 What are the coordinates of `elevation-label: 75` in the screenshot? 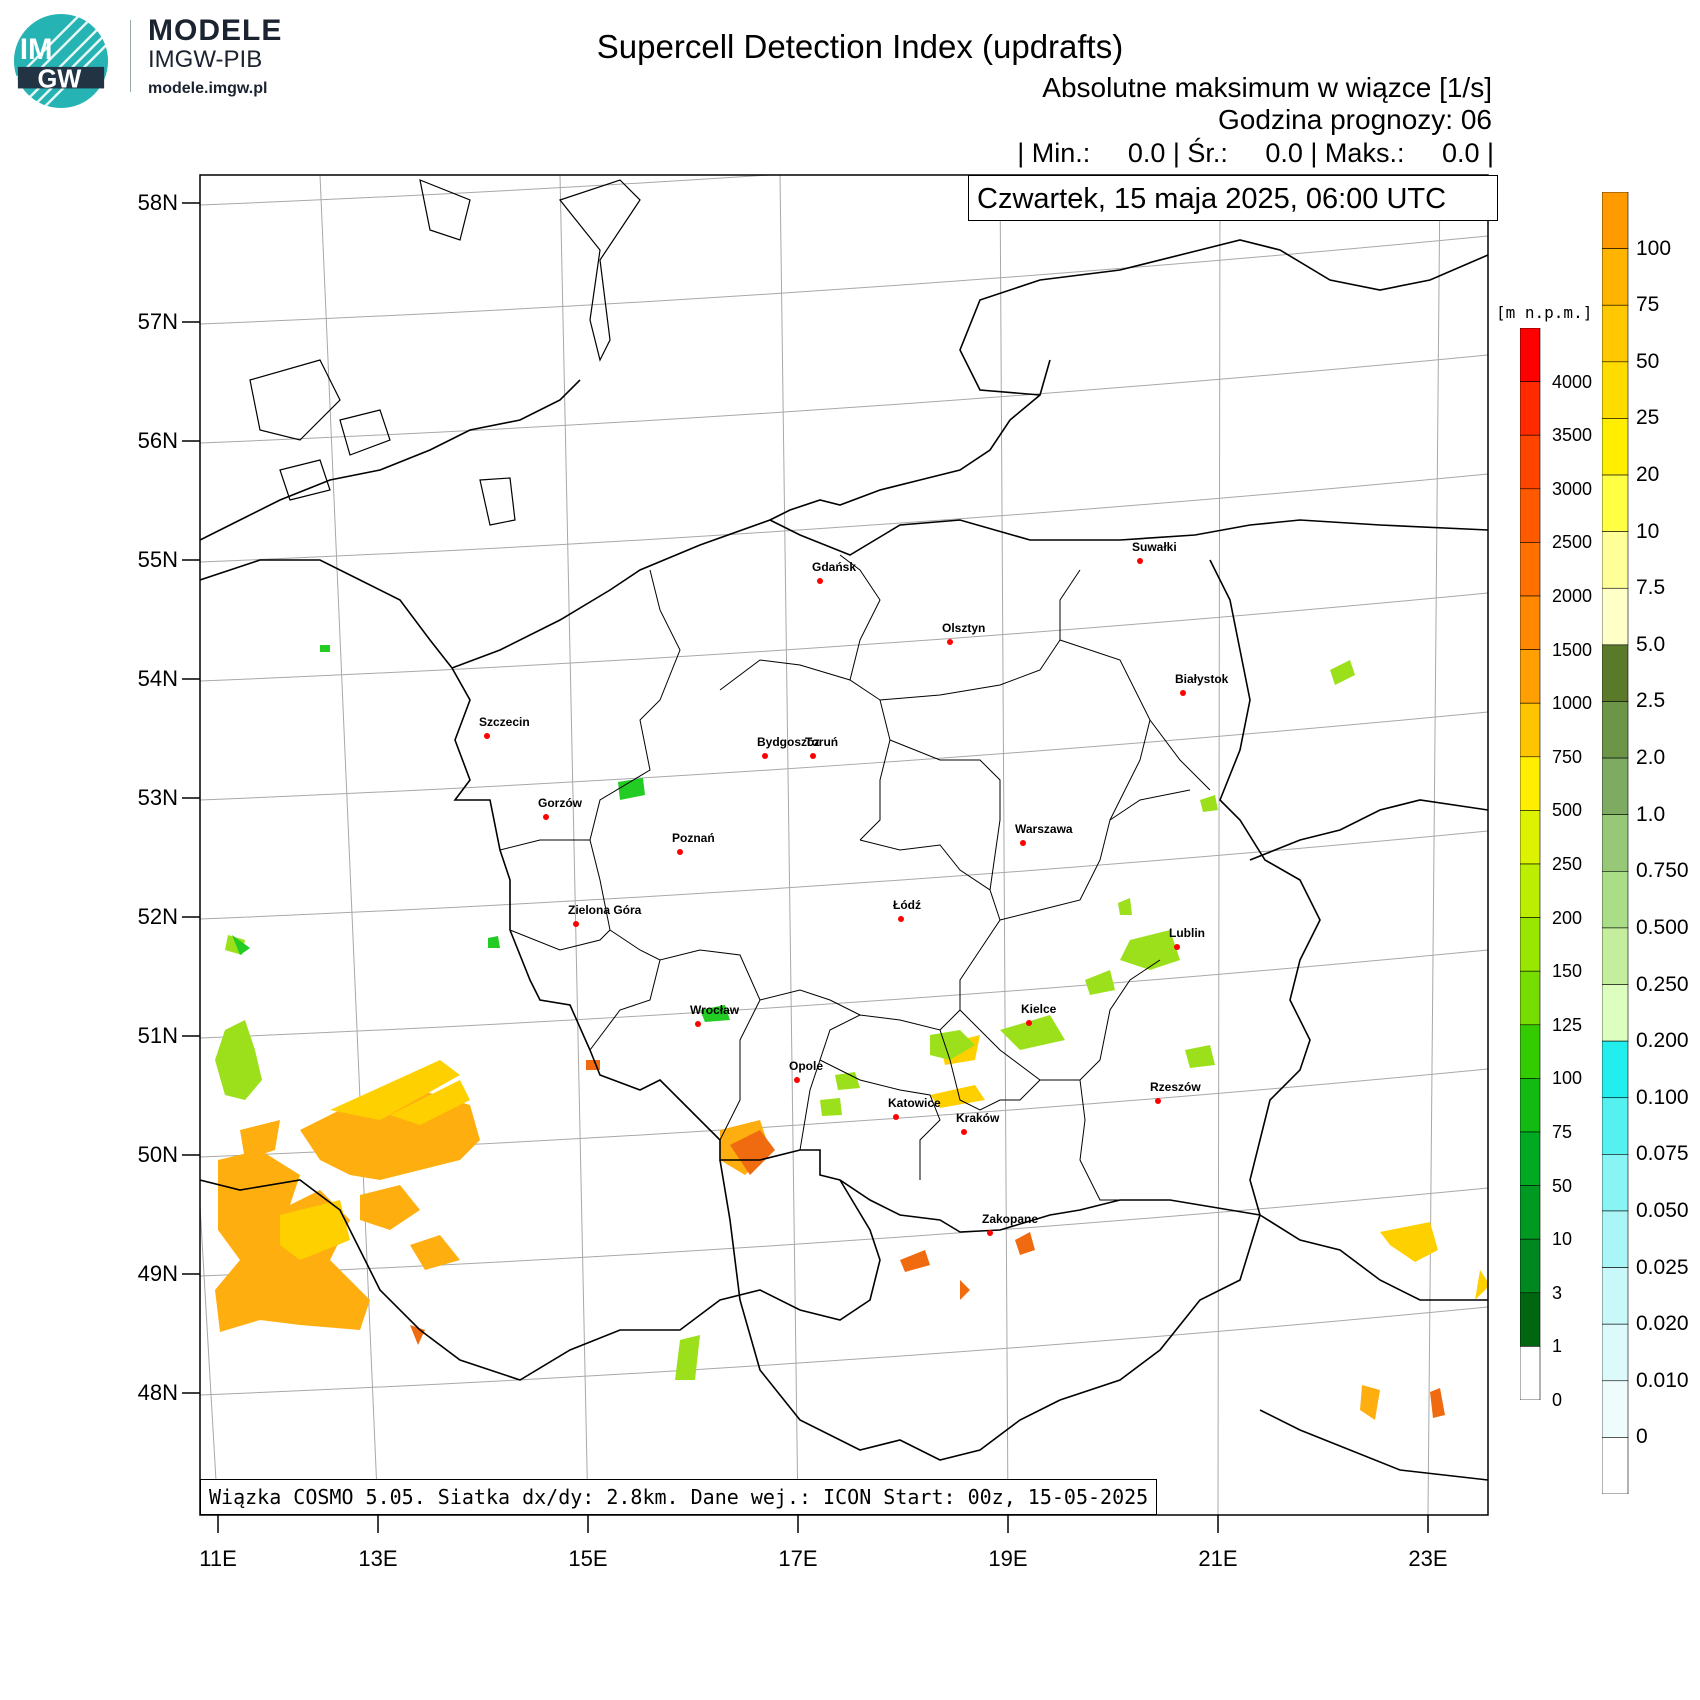 It's located at (1562, 1132).